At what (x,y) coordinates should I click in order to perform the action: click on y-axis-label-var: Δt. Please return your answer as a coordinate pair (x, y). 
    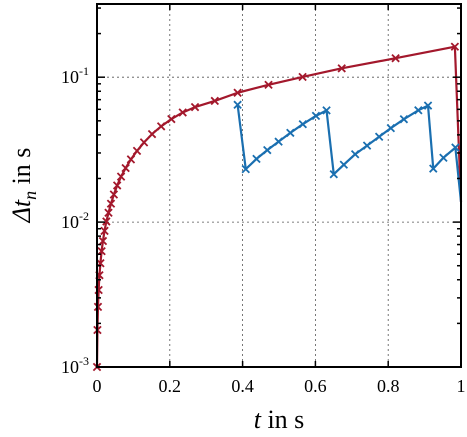
    Looking at the image, I should click on (21, 211).